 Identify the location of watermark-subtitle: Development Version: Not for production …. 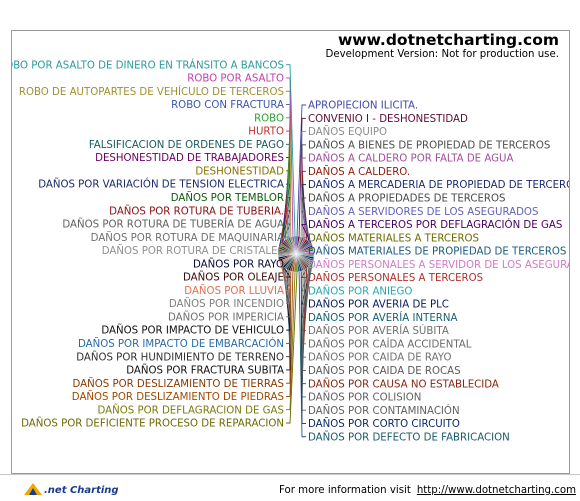
(442, 54).